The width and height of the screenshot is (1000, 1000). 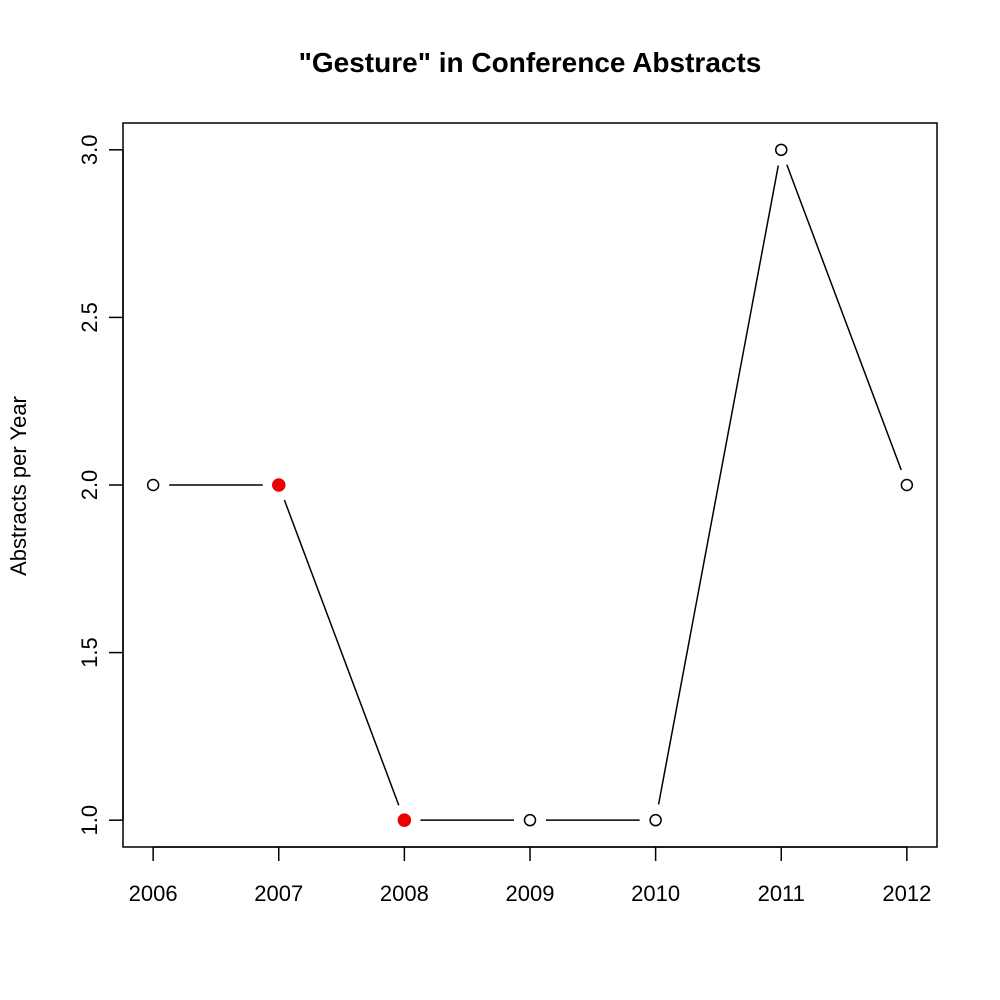 I want to click on y-axis-label: Abstracts per Year, so click(x=18, y=486).